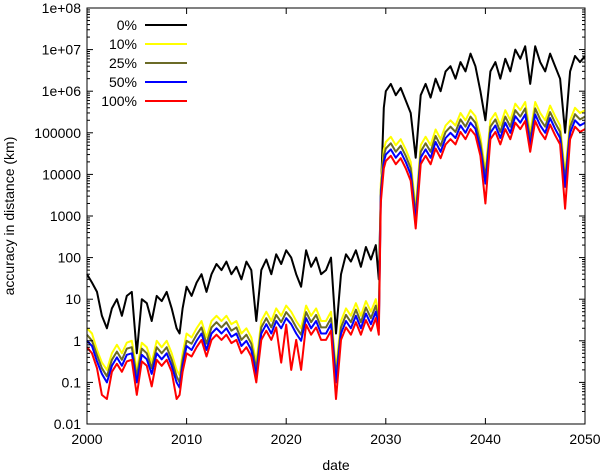  I want to click on legend-label: 0%, so click(127, 25).